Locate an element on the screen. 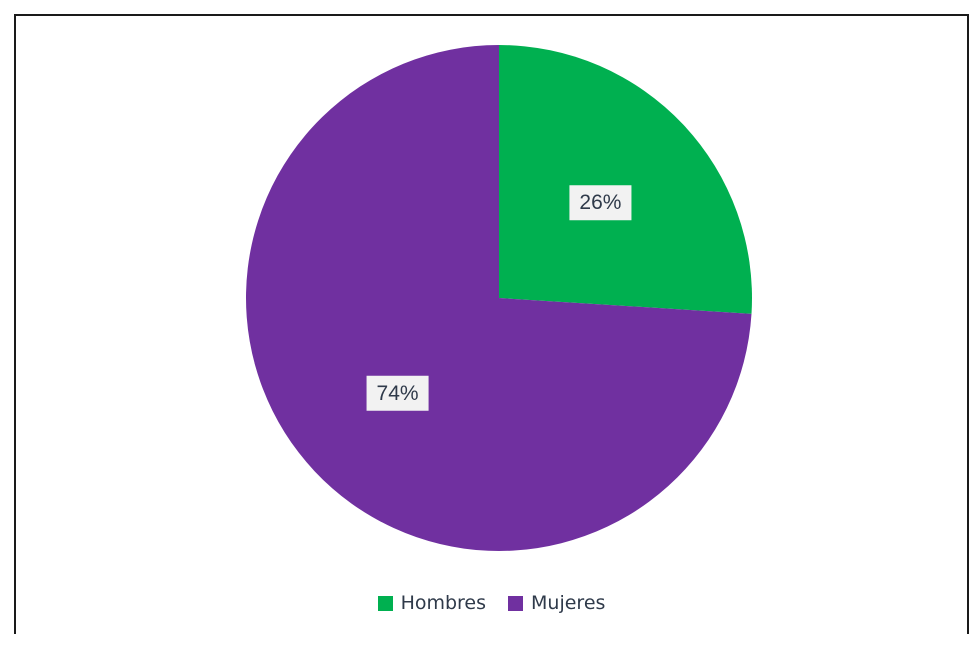  data-label-hombres: 26% is located at coordinates (600, 203).